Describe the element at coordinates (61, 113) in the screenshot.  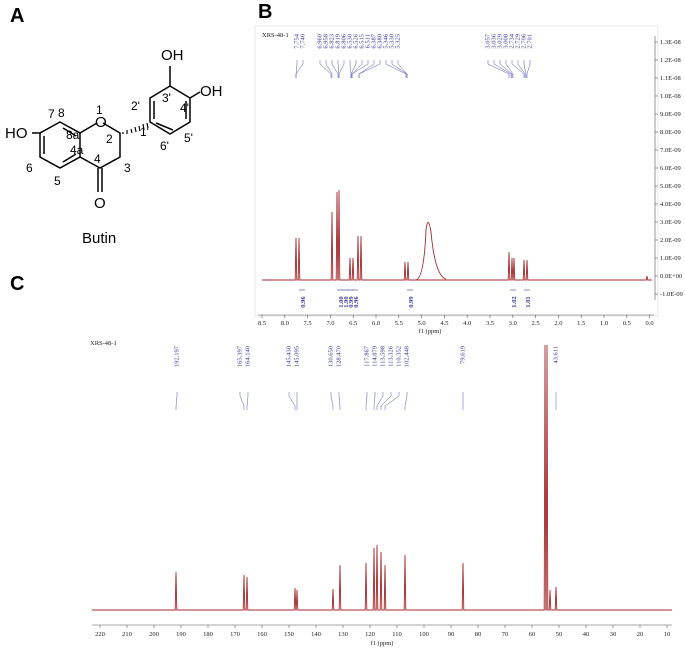
I see `atom-number: 8` at that location.